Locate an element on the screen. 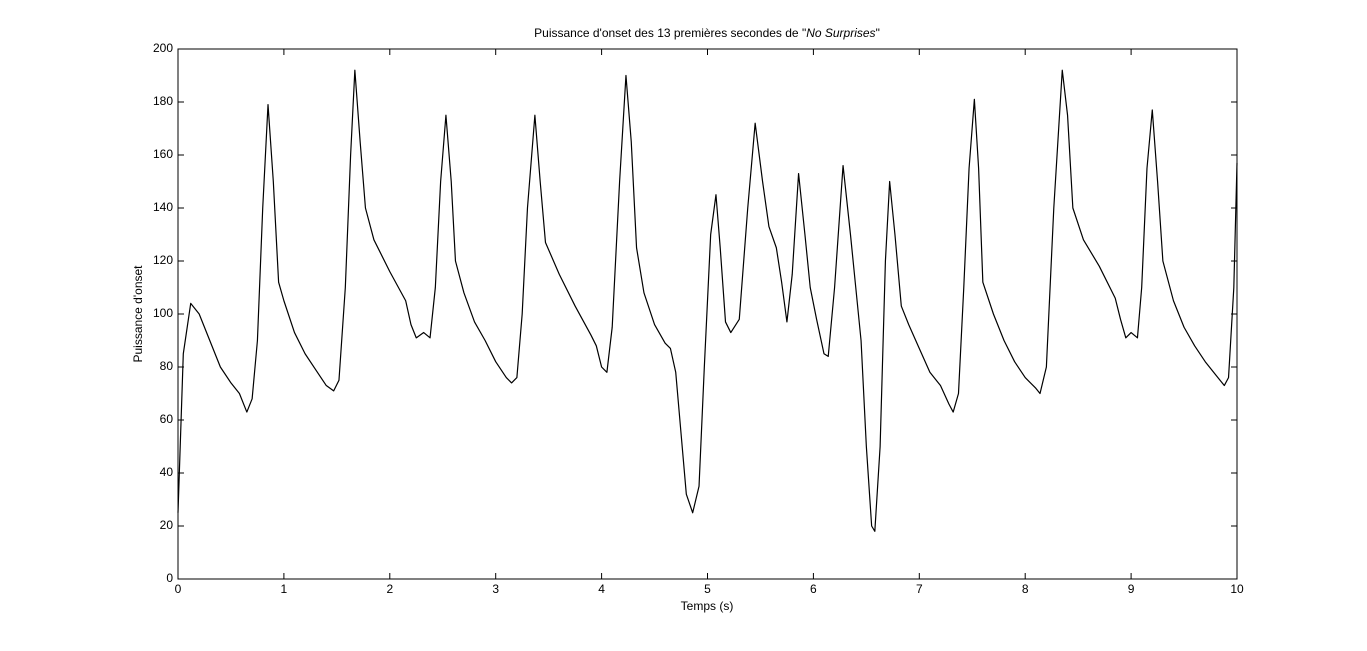 The image size is (1367, 651). y-tick-label: 60 is located at coordinates (167, 419).